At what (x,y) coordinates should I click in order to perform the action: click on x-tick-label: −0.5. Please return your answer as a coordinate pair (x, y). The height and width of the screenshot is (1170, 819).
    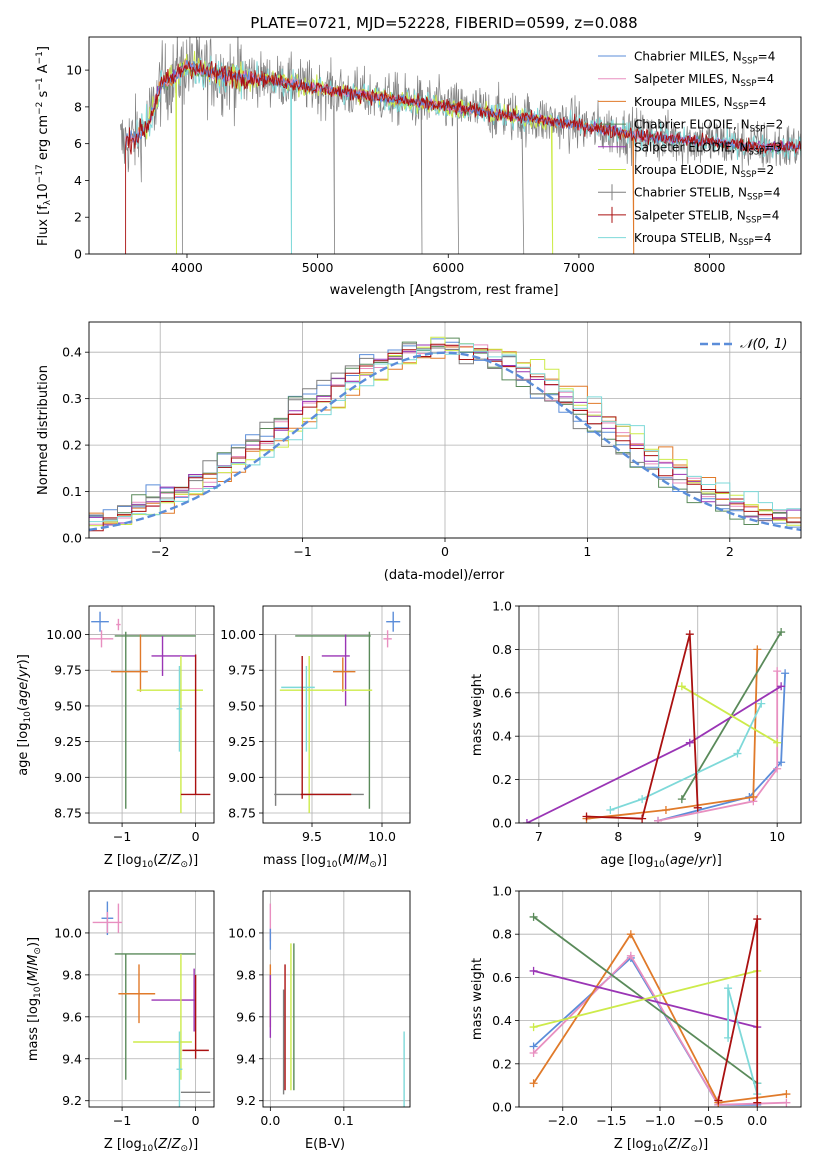
    Looking at the image, I should click on (708, 1120).